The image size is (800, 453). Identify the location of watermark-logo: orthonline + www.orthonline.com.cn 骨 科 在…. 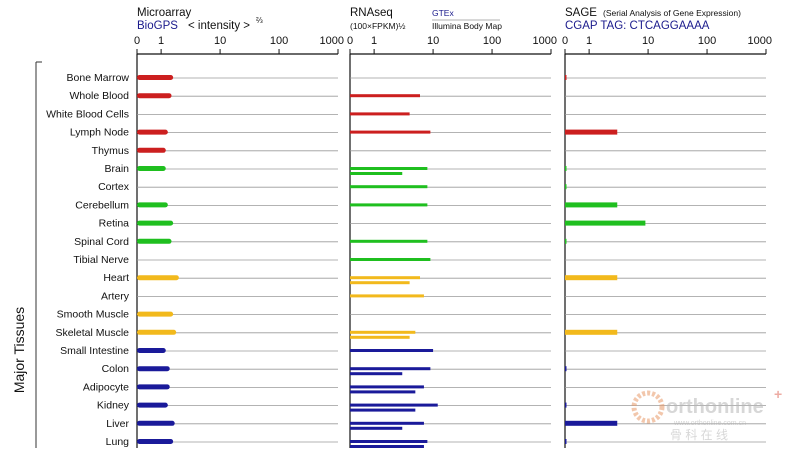
(706, 414).